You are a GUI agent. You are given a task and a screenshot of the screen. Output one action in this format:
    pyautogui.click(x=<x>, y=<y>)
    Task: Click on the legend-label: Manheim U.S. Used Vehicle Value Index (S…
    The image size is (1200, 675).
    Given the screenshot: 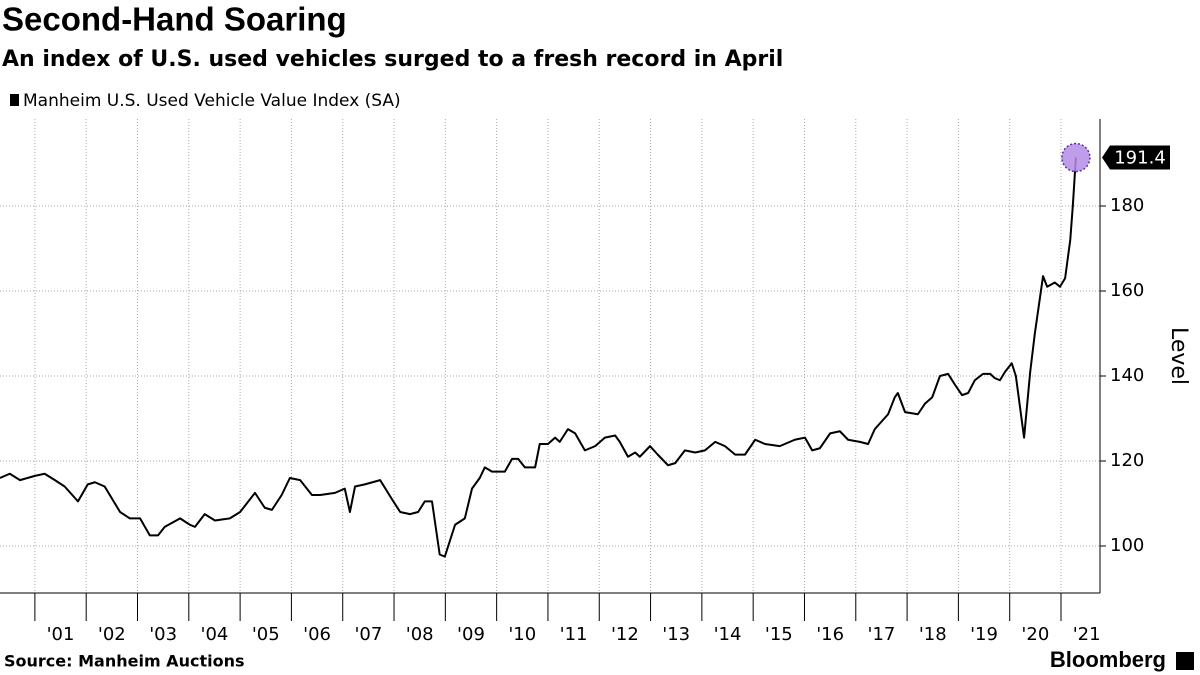 What is the action you would take?
    pyautogui.click(x=212, y=101)
    